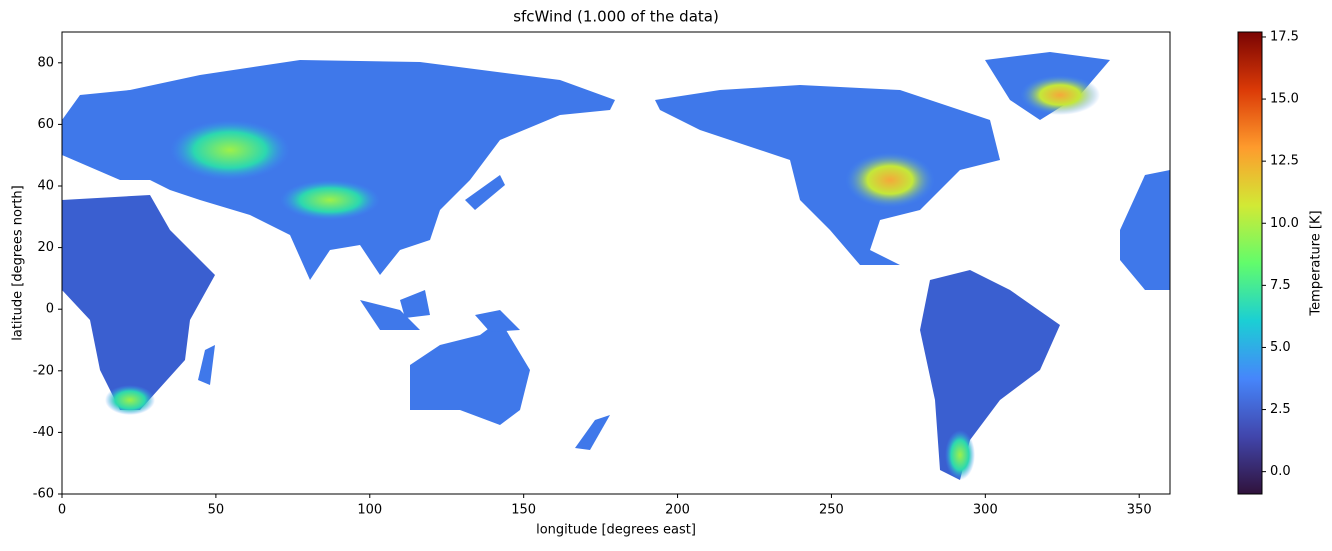 The height and width of the screenshot is (551, 1332). I want to click on colorbar-tick-label: 12.5, so click(1284, 161).